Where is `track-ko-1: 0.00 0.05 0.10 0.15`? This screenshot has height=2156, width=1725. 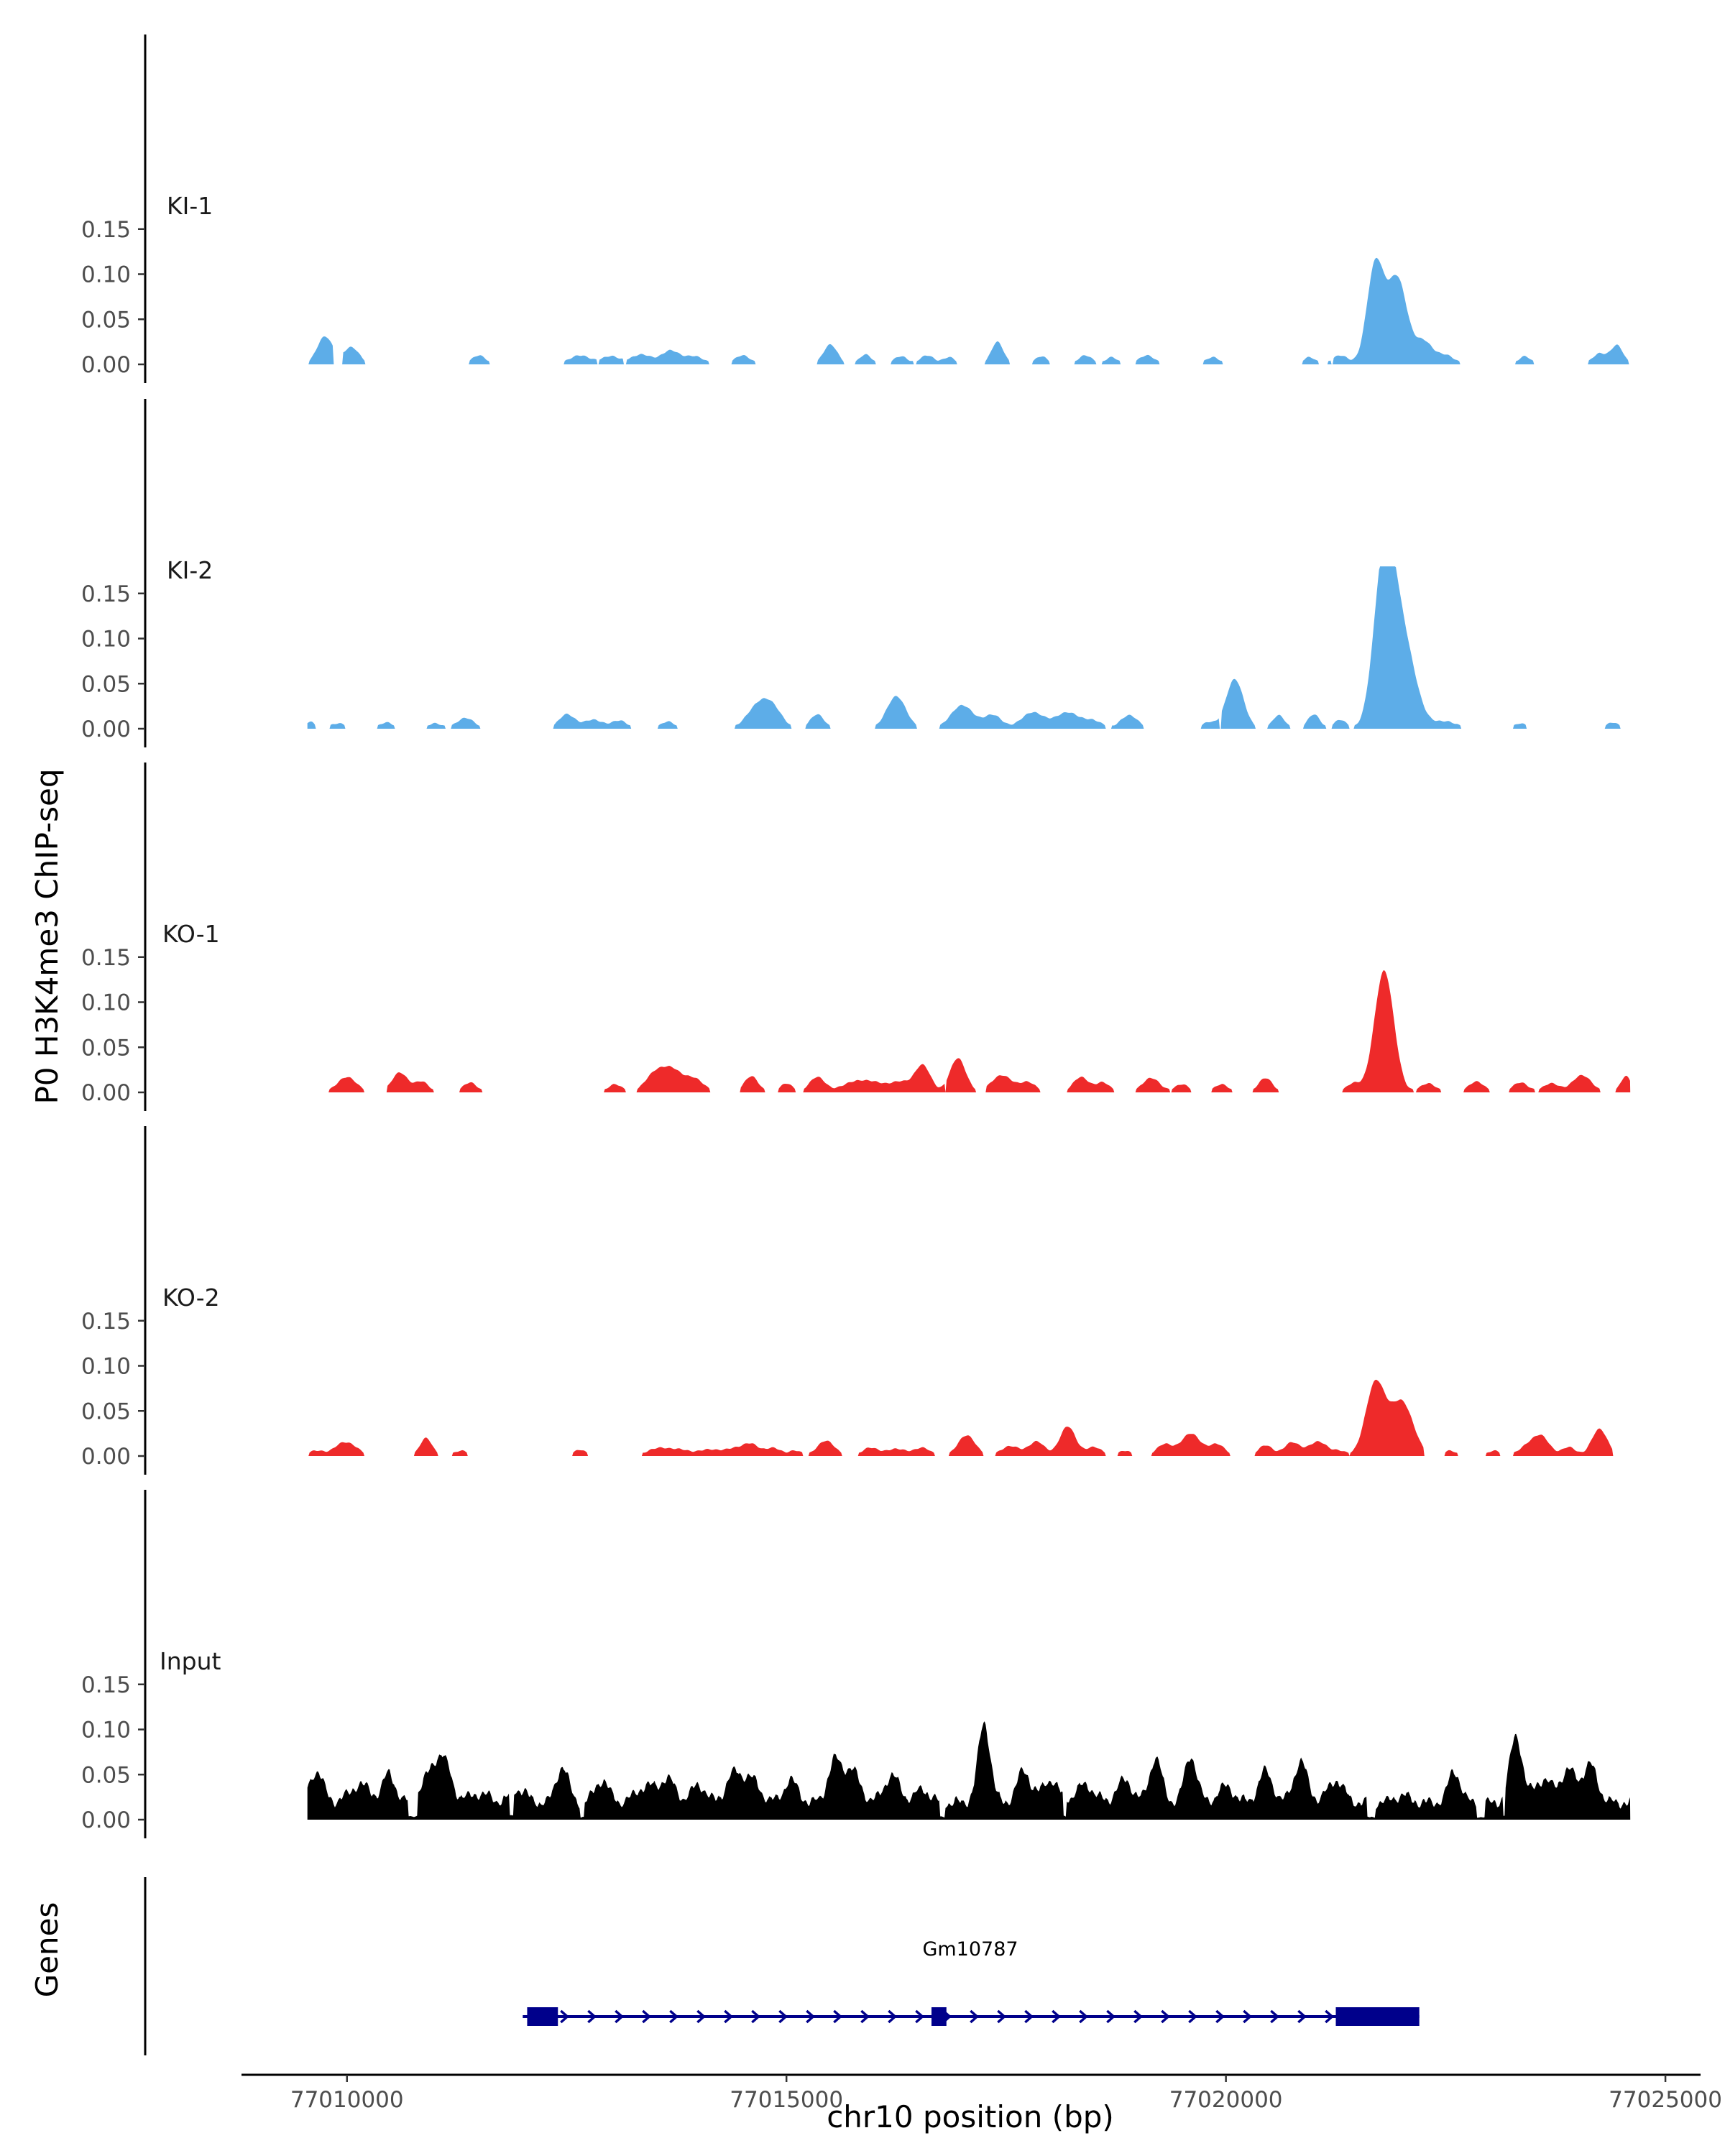 track-ko-1: 0.00 0.05 0.10 0.15 is located at coordinates (856, 937).